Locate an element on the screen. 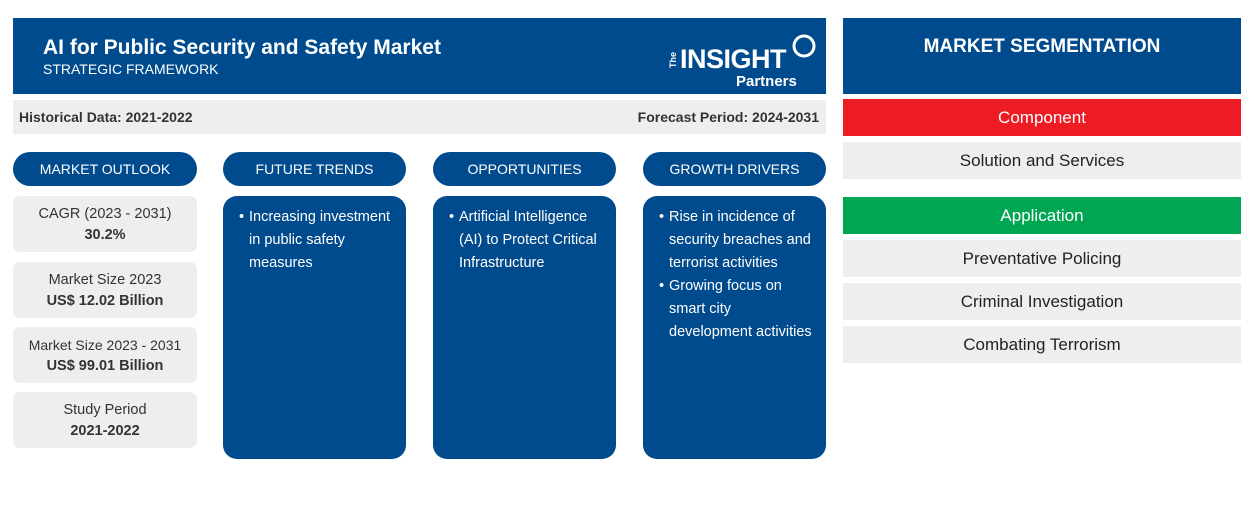  stat-value: US$ 99.01 Billion is located at coordinates (105, 366).